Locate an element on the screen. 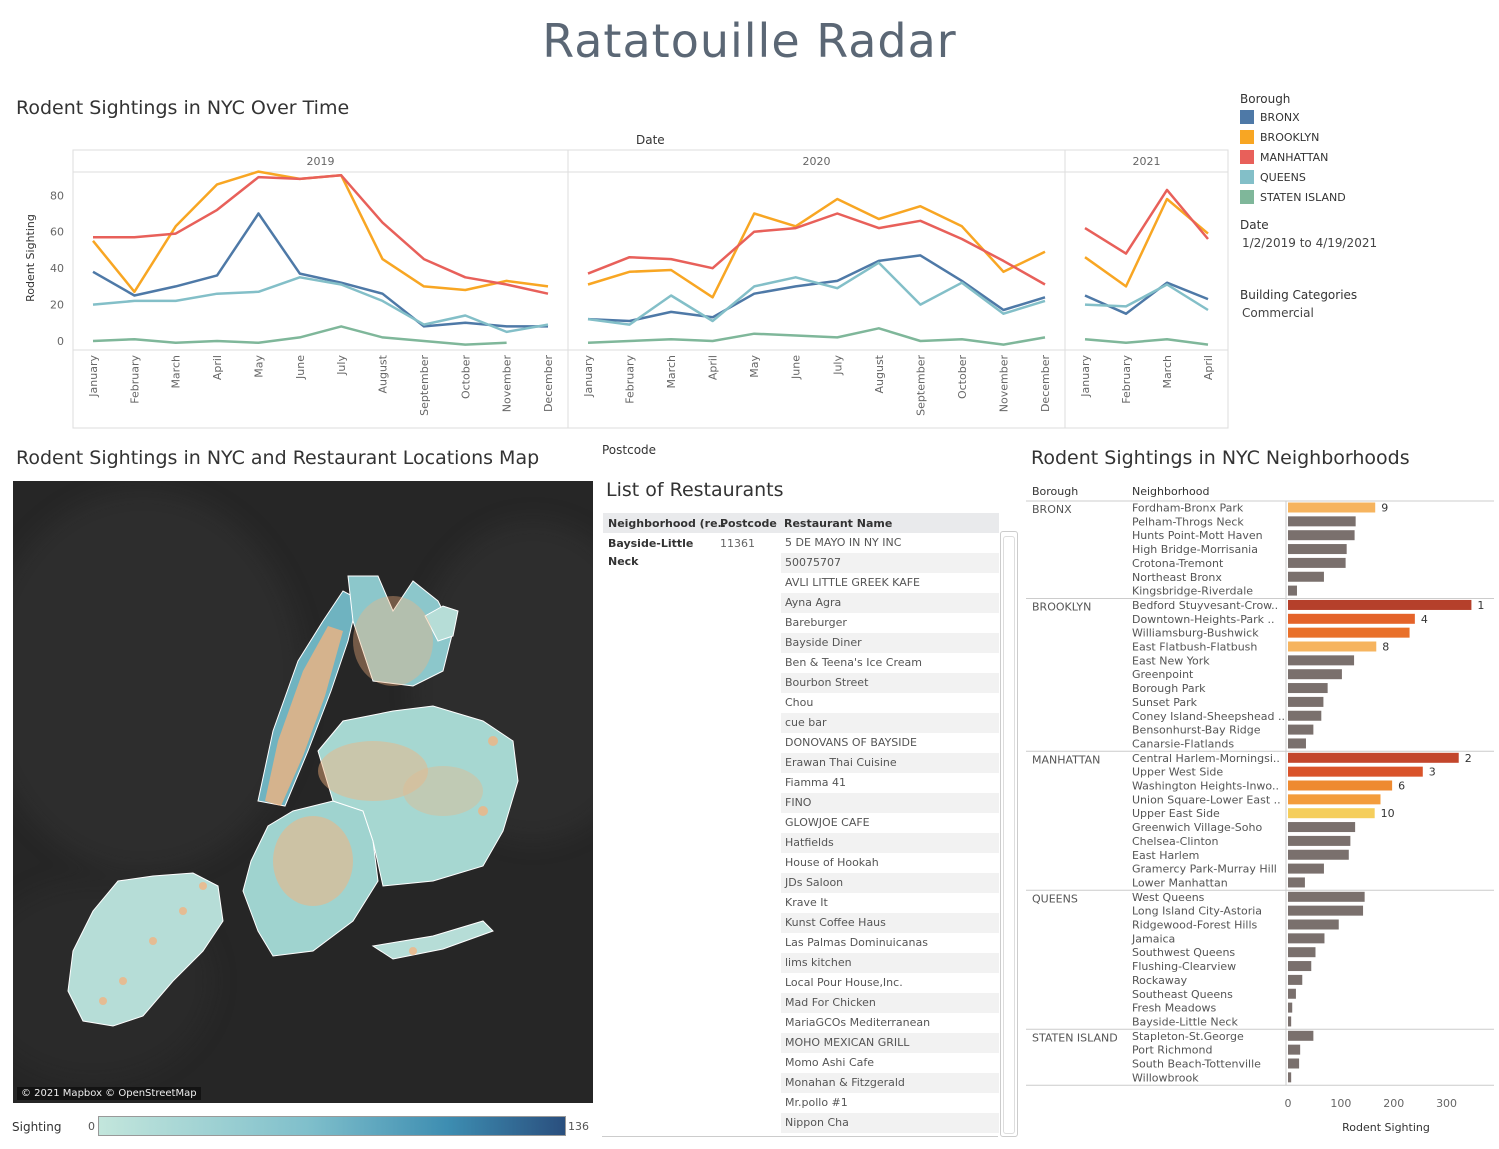 This screenshot has width=1499, height=1149. restaurant-row: GLOWJOE CAFE is located at coordinates (890, 823).